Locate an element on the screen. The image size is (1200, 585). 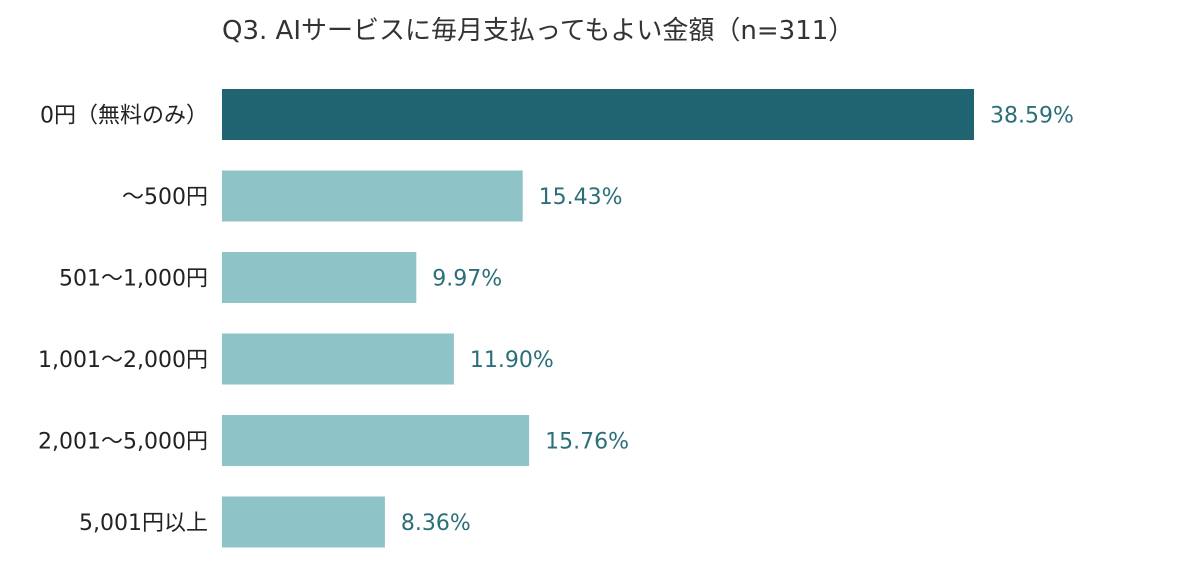
value-label-1: 15.43% is located at coordinates (581, 197).